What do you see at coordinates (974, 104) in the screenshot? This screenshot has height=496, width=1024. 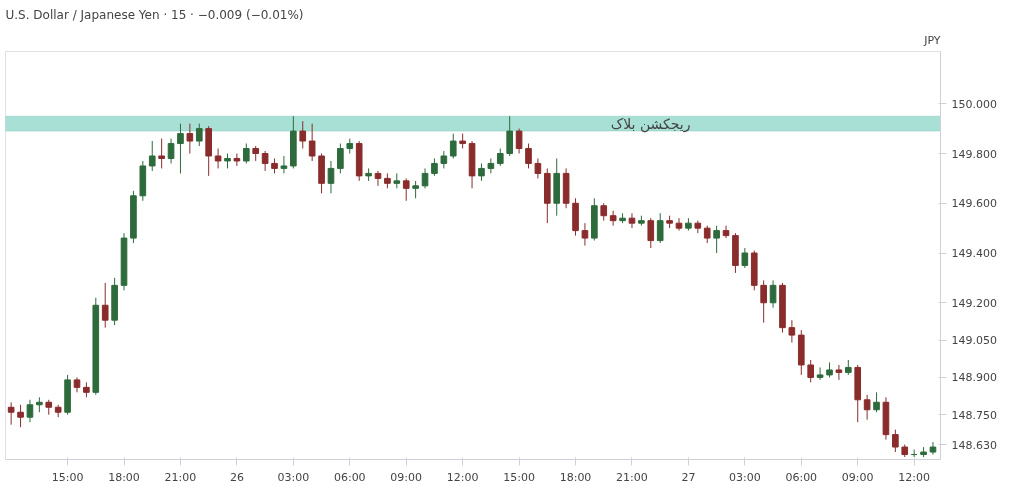 I see `y-tick-label: 150.000` at bounding box center [974, 104].